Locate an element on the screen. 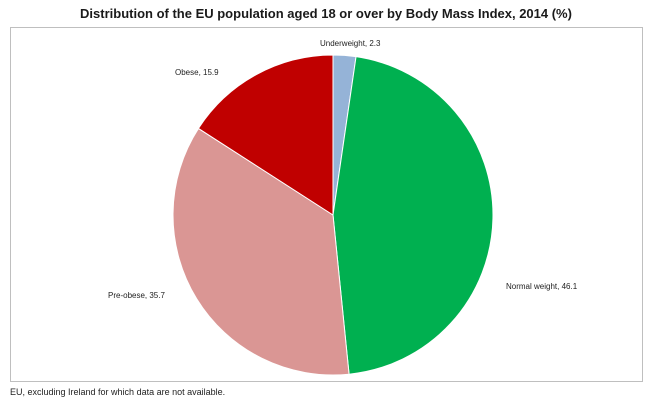 The width and height of the screenshot is (652, 403). data-label-normal-weight: Normal weight, 46.1 is located at coordinates (542, 286).